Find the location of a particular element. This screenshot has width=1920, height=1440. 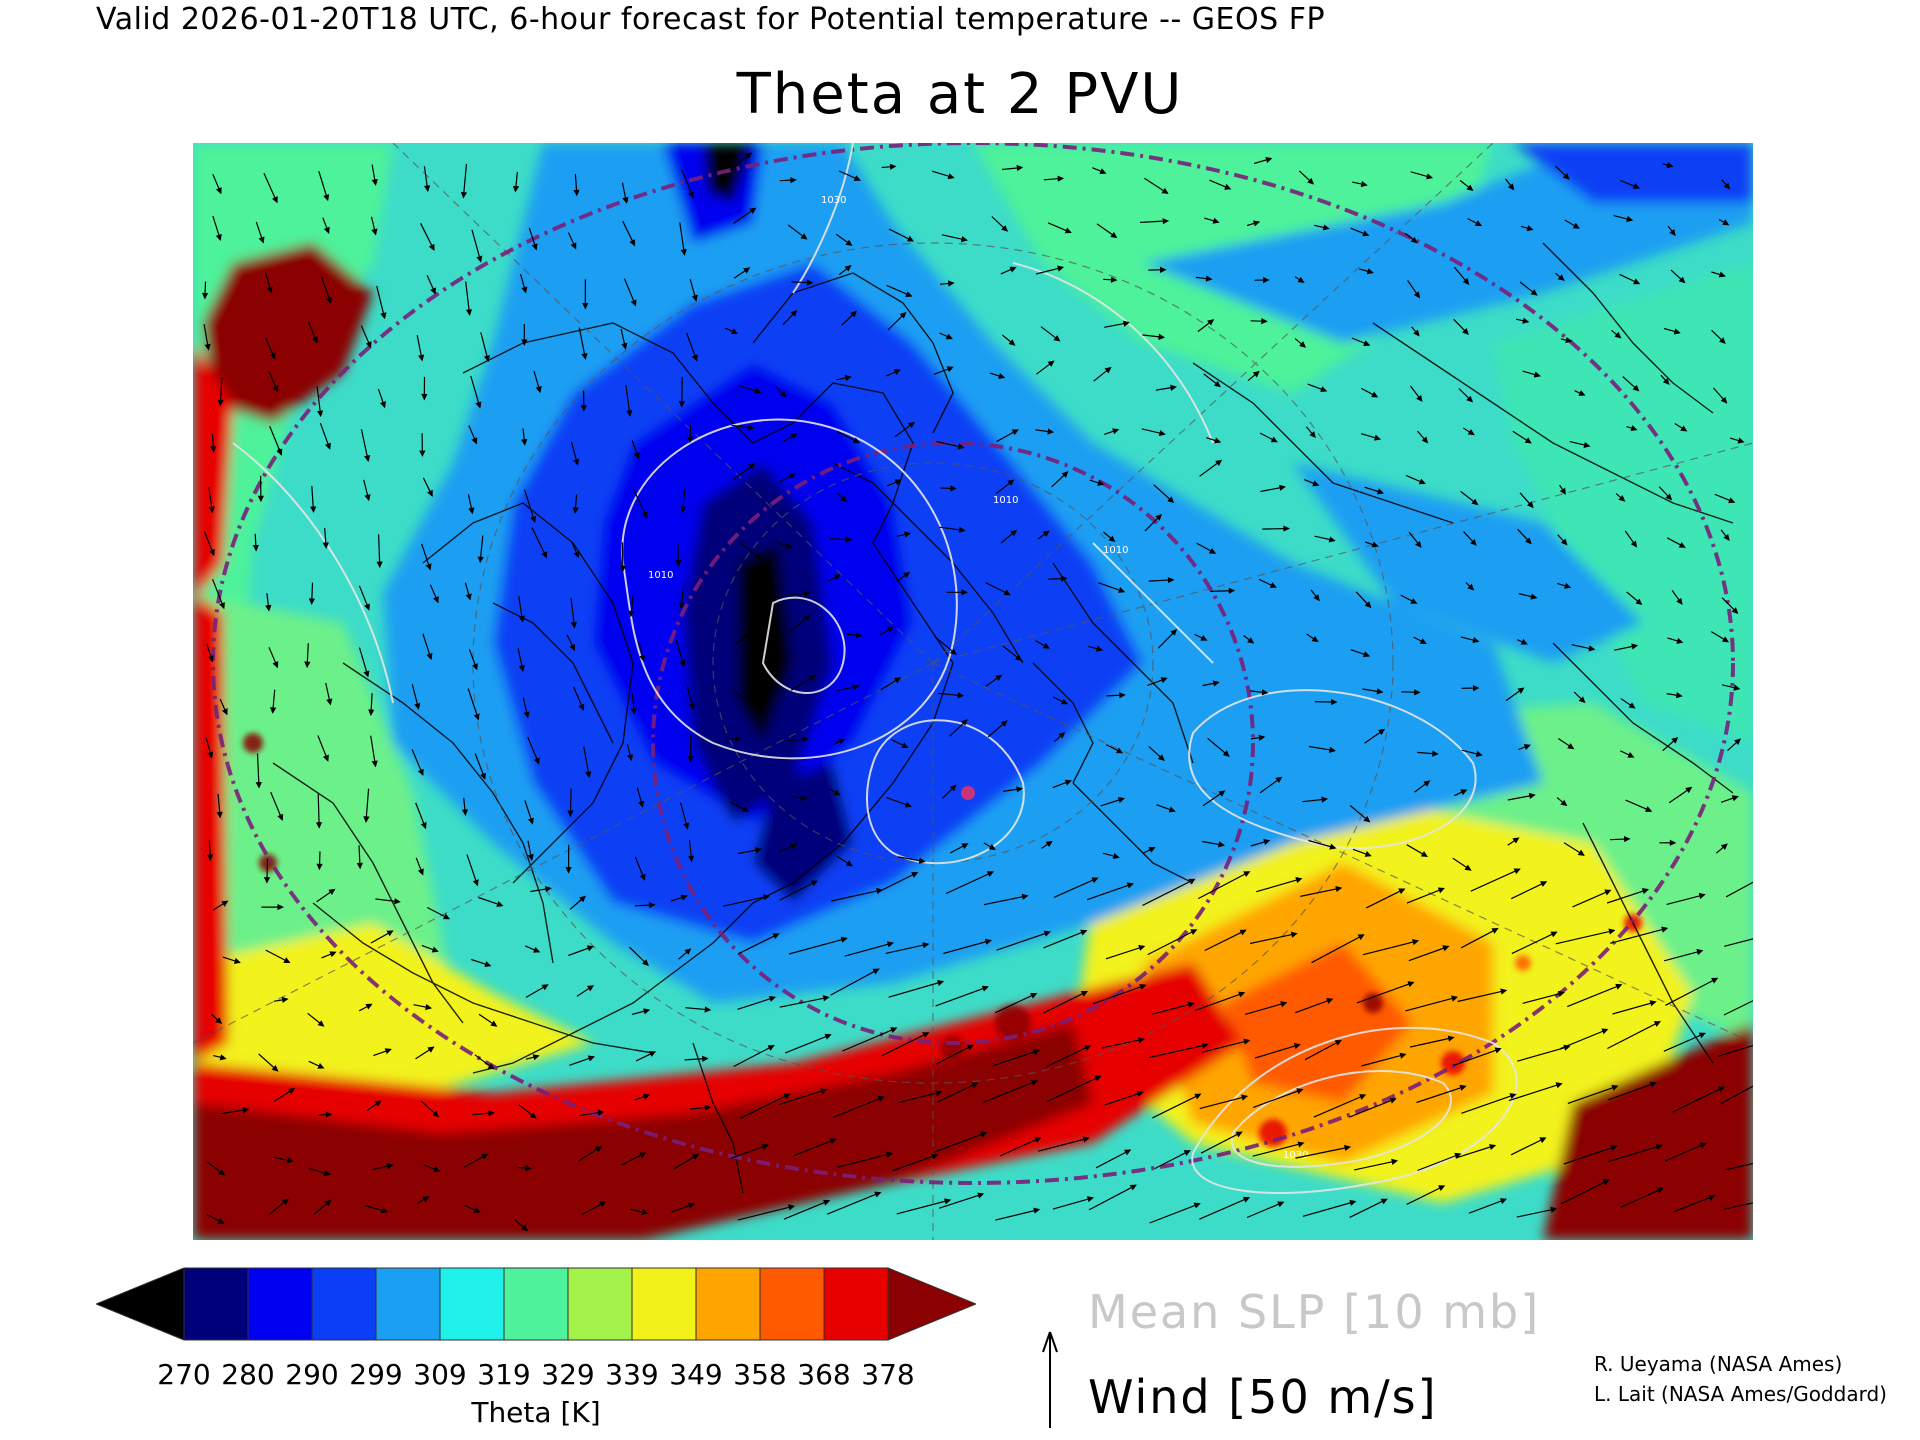

colorbar-tick-label: 319 is located at coordinates (504, 1374).